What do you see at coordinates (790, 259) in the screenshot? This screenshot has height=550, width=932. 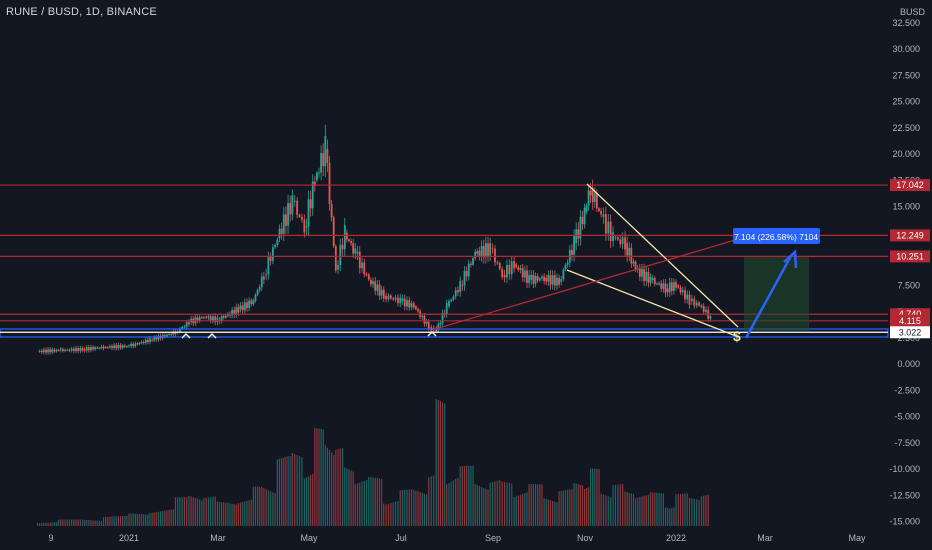 I see `projection-arrow-icon` at bounding box center [790, 259].